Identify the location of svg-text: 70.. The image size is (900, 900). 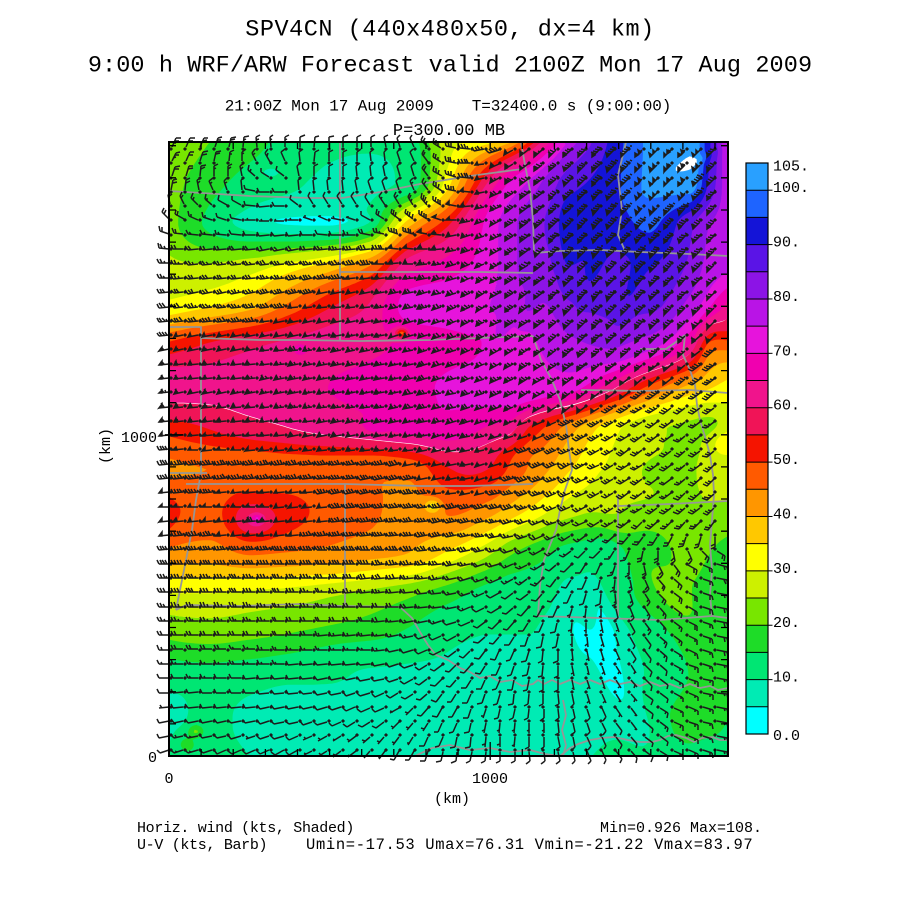
(786, 351).